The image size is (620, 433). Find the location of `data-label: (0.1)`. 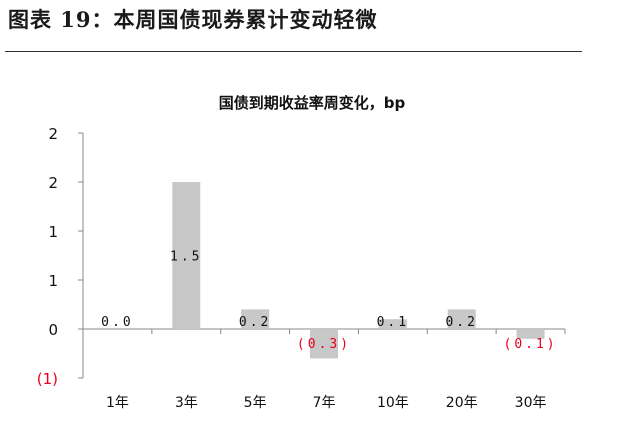

data-label: (0.1) is located at coordinates (531, 344).